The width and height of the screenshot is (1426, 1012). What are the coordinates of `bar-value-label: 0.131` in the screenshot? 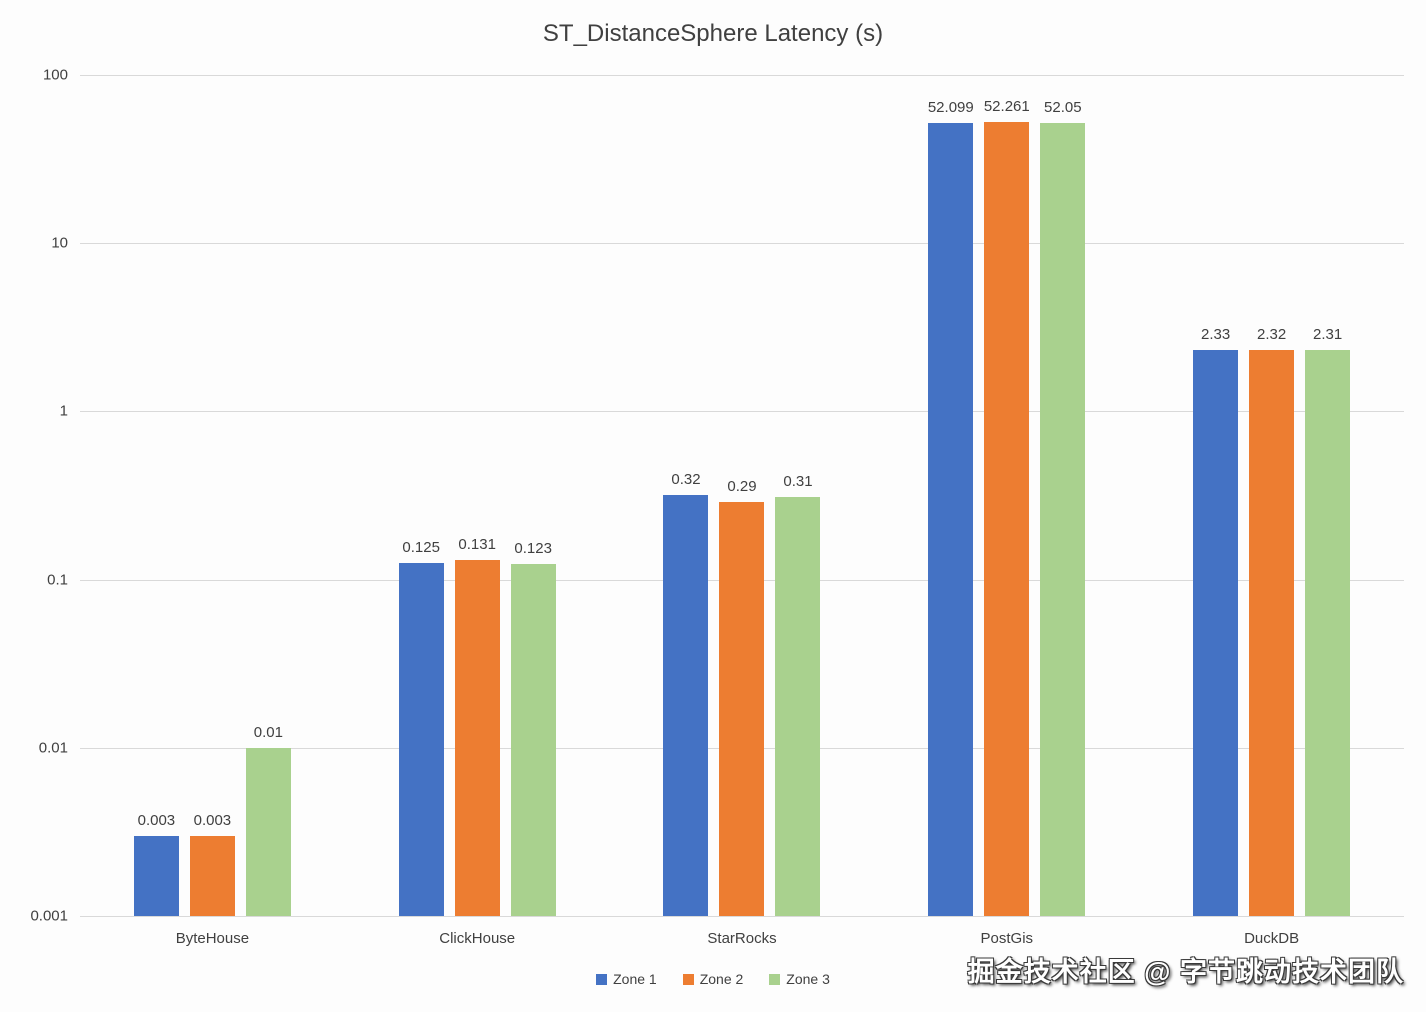 It's located at (477, 544).